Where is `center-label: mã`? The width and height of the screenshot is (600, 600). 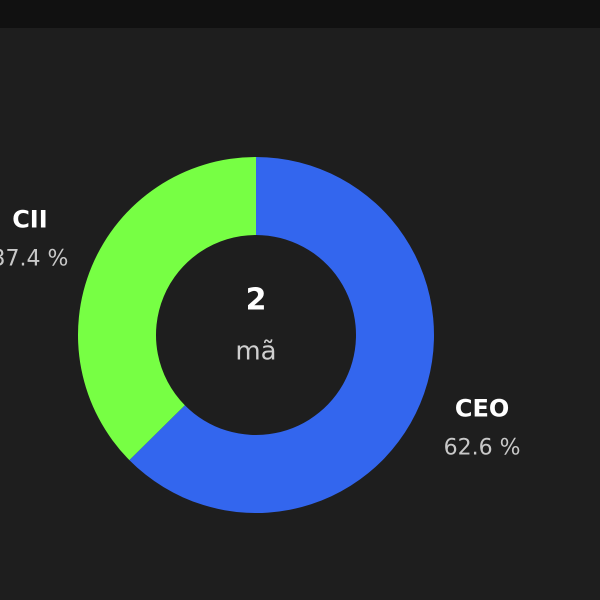
center-label: mã is located at coordinates (255, 352).